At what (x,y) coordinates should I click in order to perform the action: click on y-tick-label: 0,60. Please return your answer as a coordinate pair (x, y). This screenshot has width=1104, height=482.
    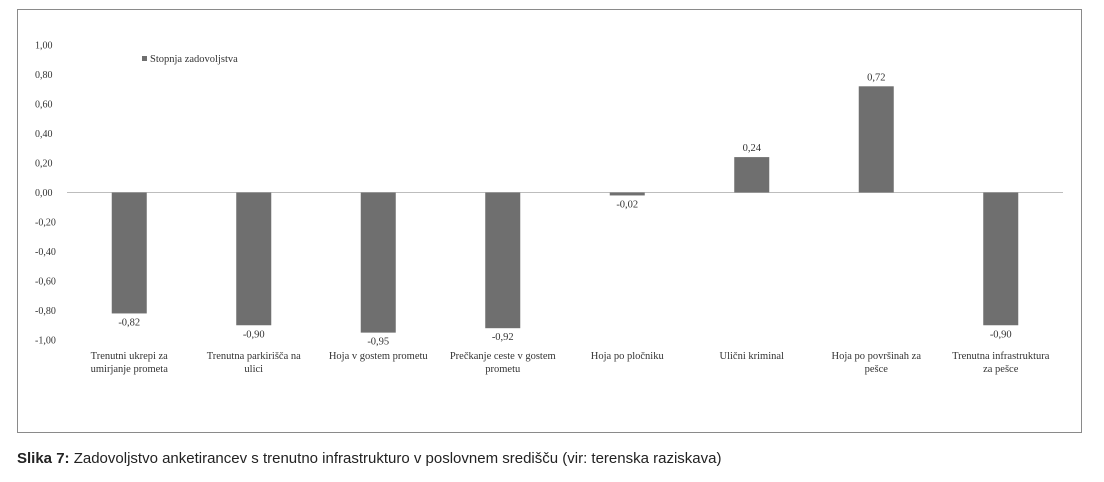
    Looking at the image, I should click on (44, 105).